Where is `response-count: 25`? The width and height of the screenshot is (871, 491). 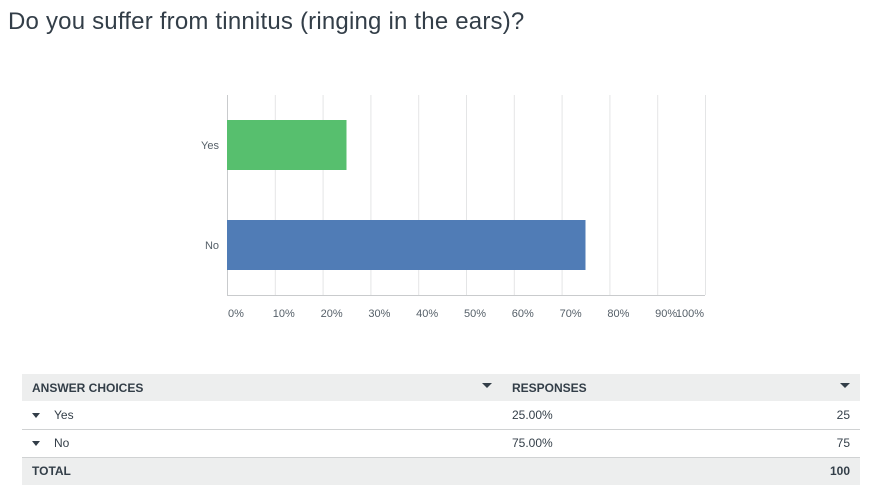 response-count: 25 is located at coordinates (843, 414).